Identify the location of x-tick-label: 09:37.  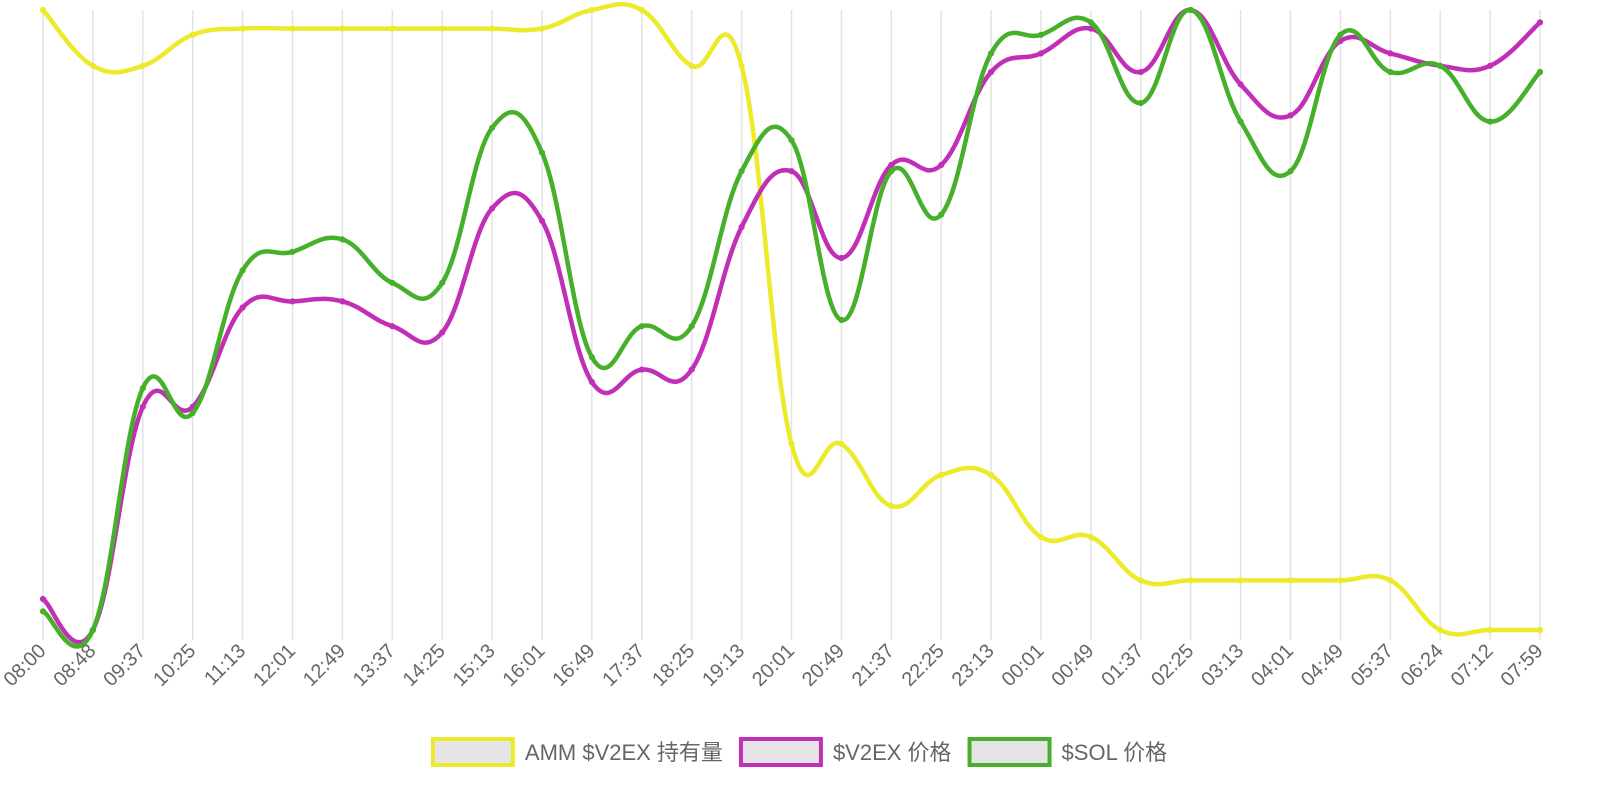
(124, 665).